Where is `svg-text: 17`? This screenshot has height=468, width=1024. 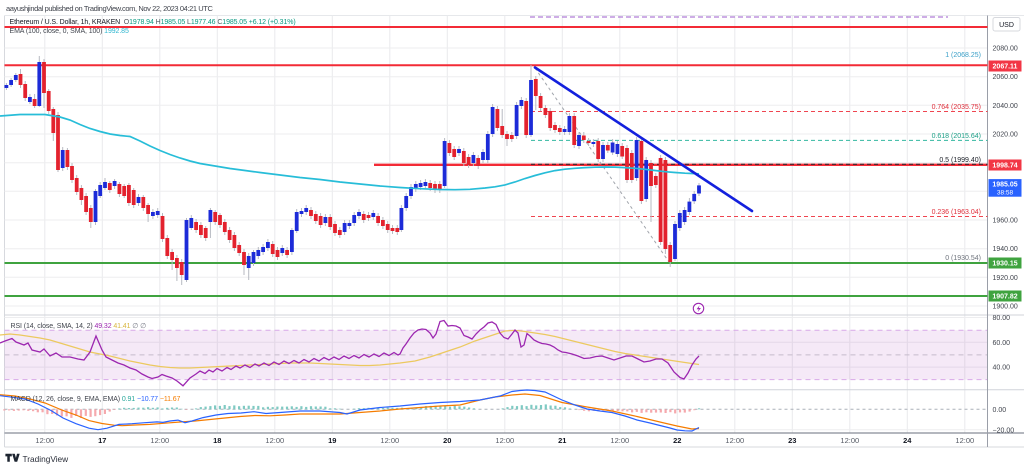 svg-text: 17 is located at coordinates (102, 440).